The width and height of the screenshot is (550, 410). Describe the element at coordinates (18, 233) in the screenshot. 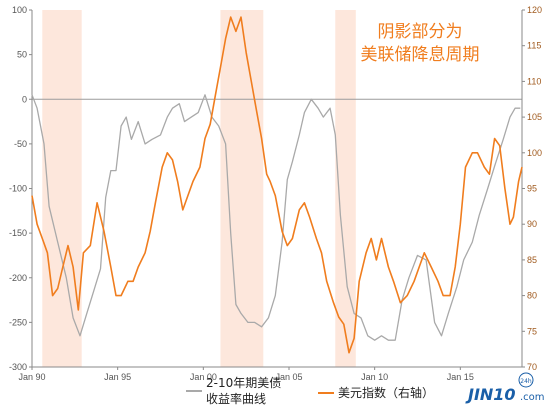

I see `left-axis-tick-label: -150` at that location.